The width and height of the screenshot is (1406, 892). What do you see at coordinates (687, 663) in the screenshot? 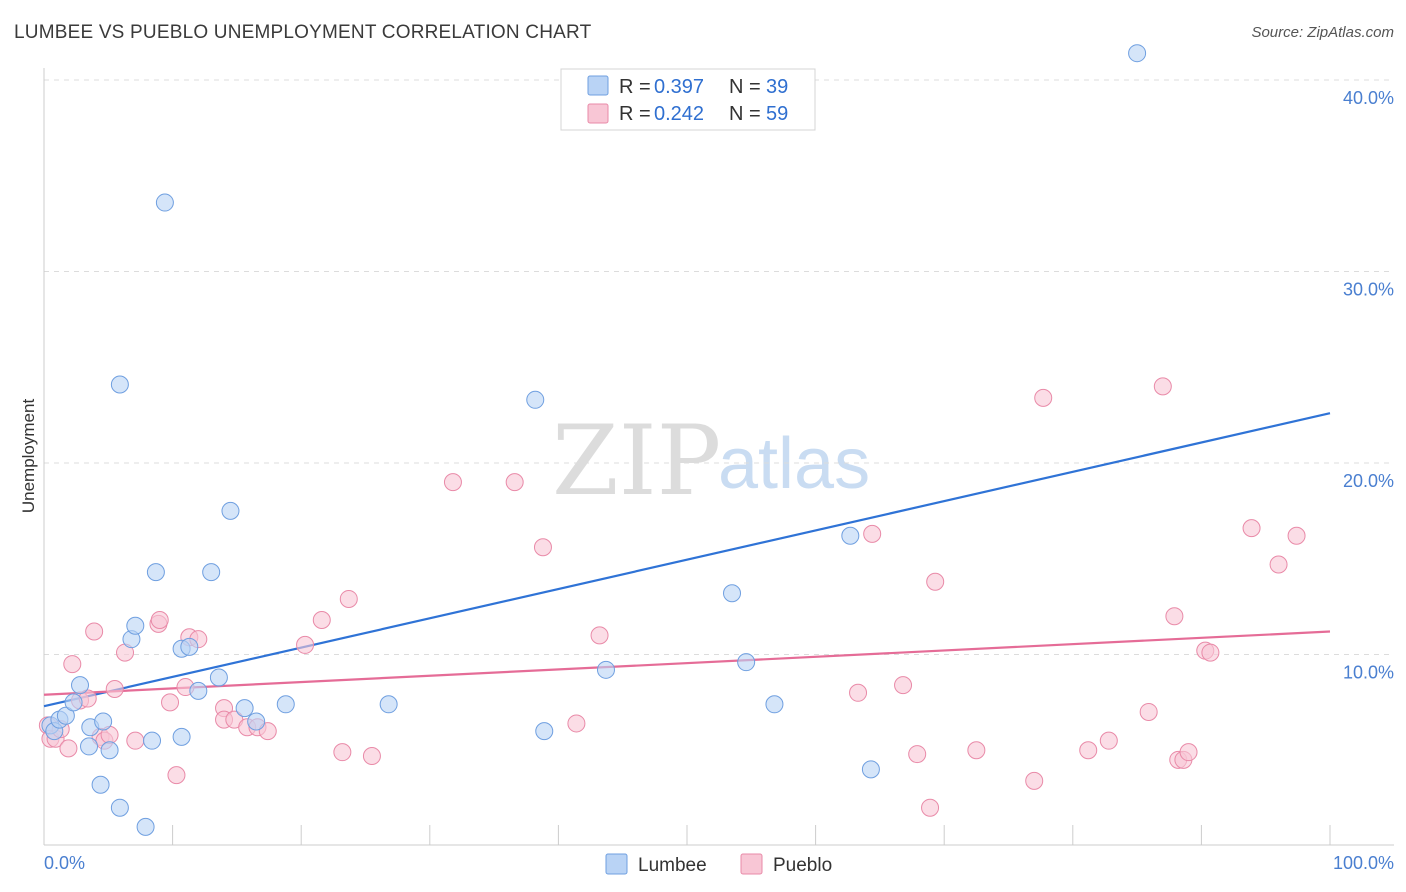
I see `trend-line-pueblo` at bounding box center [687, 663].